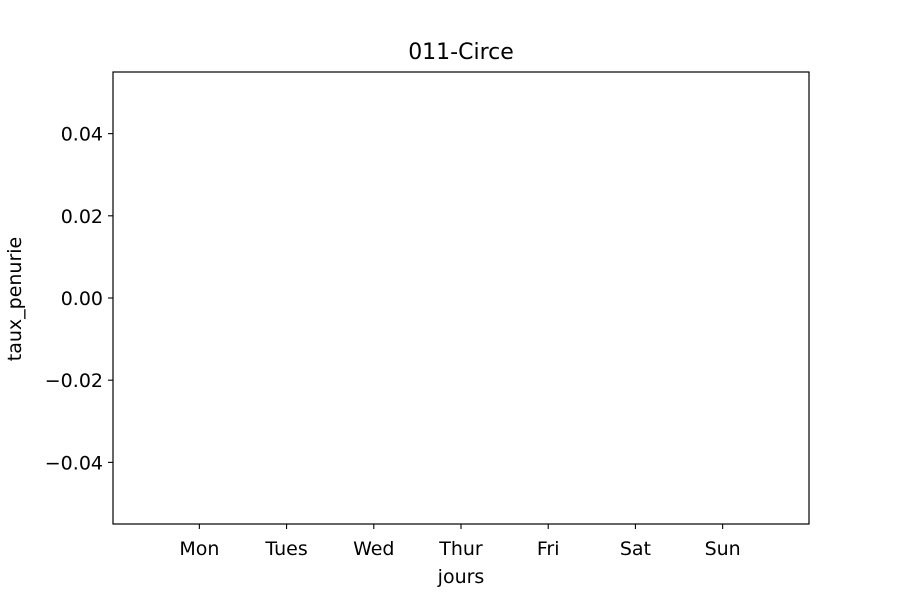 The height and width of the screenshot is (600, 900). Describe the element at coordinates (74, 463) in the screenshot. I see `y-tick-label: −0.04` at that location.